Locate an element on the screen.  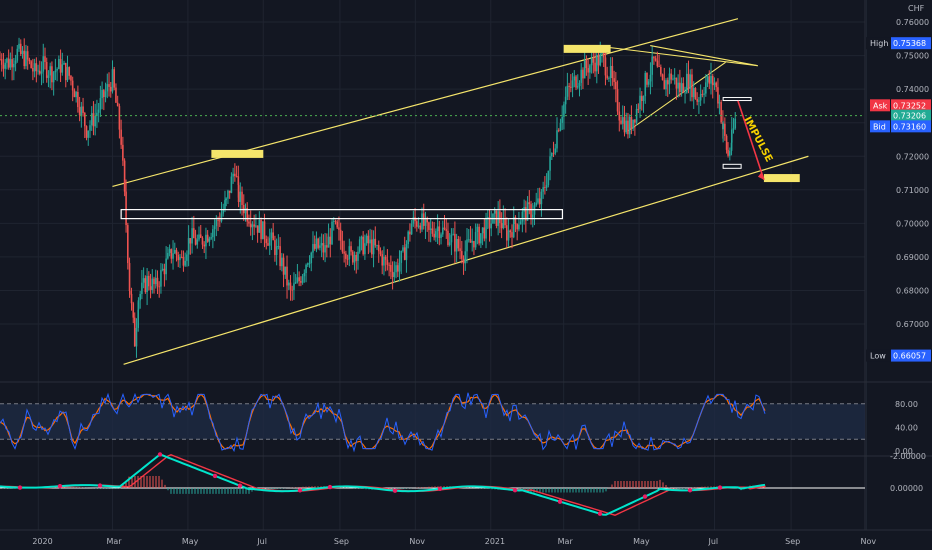
wedge-upper is located at coordinates (675, 55).